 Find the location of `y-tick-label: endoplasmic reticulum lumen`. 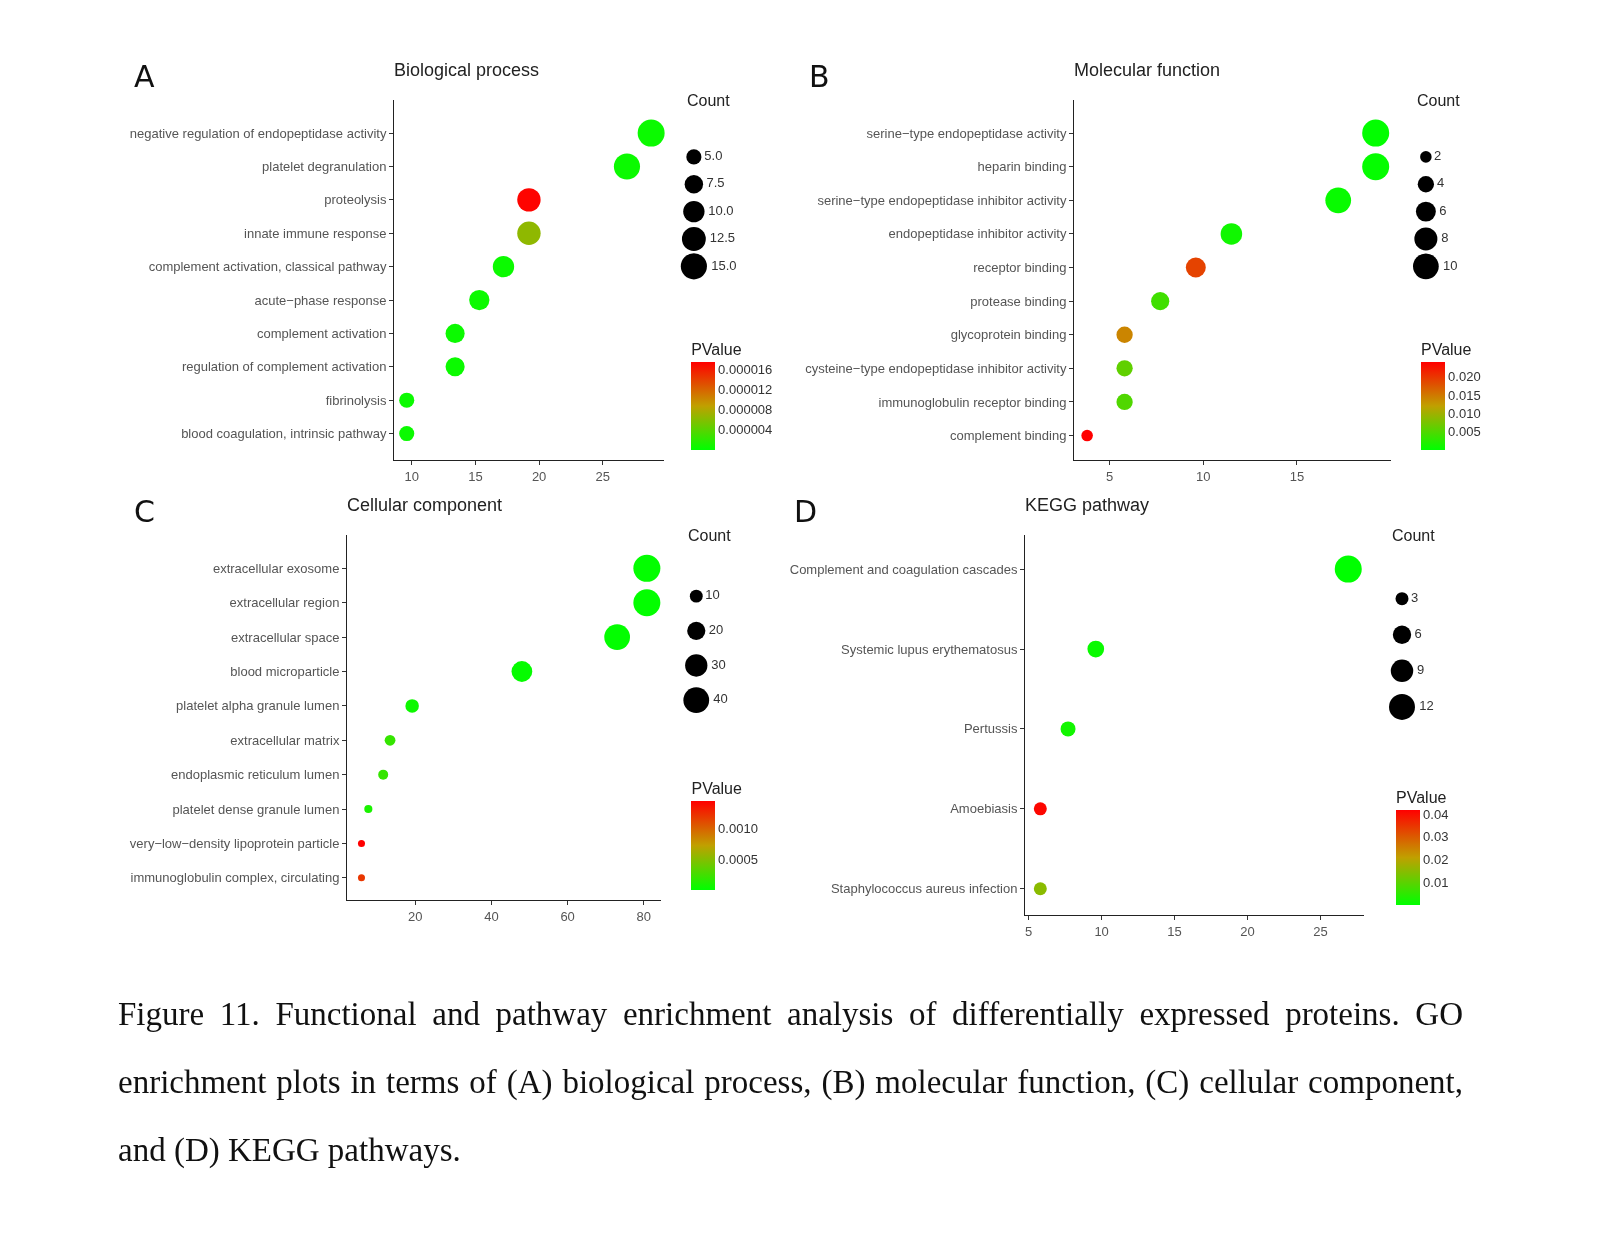

y-tick-label: endoplasmic reticulum lumen is located at coordinates (255, 775).